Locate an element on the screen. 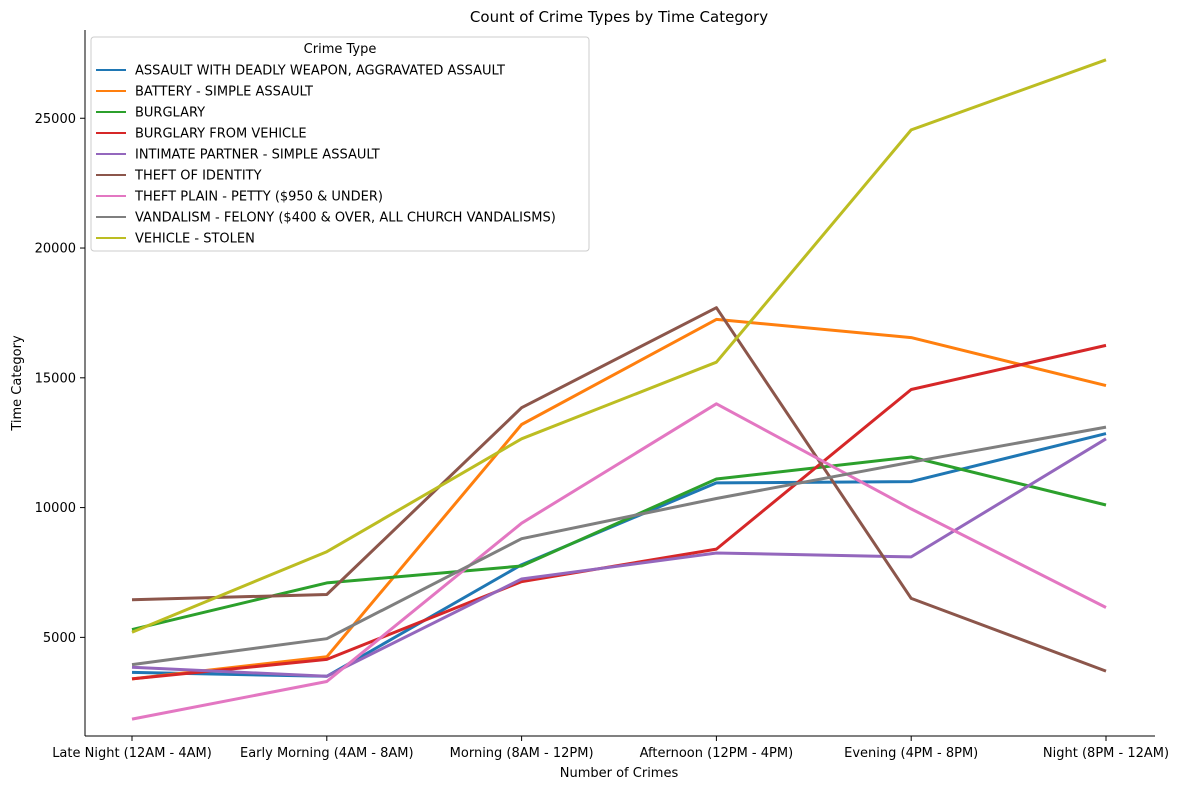  y-tick-label: 20000 is located at coordinates (55, 249).